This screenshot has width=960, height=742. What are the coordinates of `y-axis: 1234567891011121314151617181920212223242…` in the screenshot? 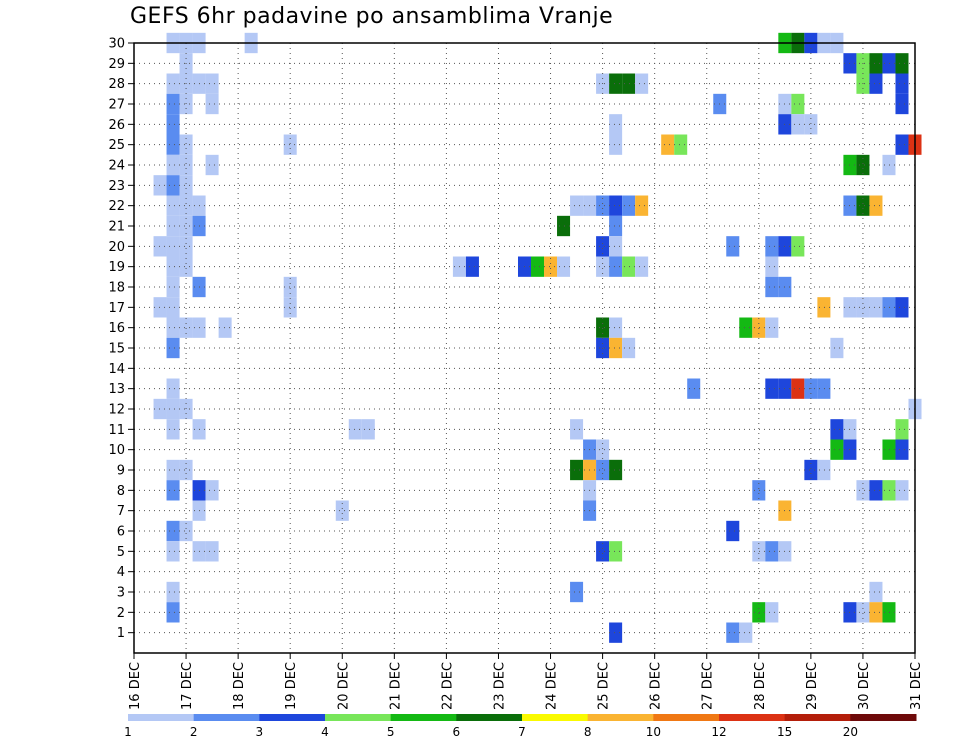 It's located at (121, 339).